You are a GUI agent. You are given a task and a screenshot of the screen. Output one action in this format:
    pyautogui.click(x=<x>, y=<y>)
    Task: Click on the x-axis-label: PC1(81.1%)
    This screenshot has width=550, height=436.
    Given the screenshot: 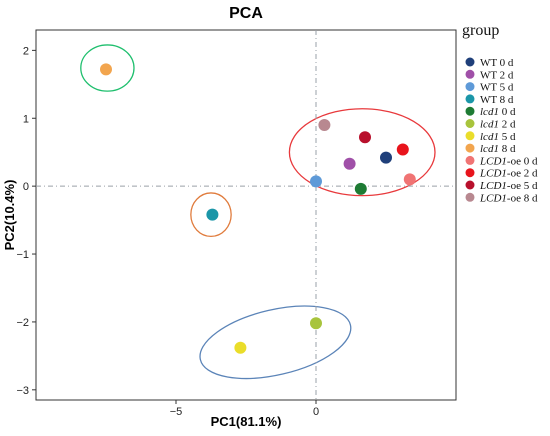 What is the action you would take?
    pyautogui.click(x=246, y=421)
    